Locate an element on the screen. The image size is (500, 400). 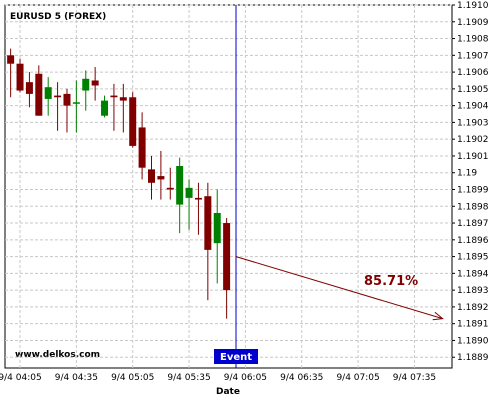
y-tick-label: 1.1890 is located at coordinates (473, 341).